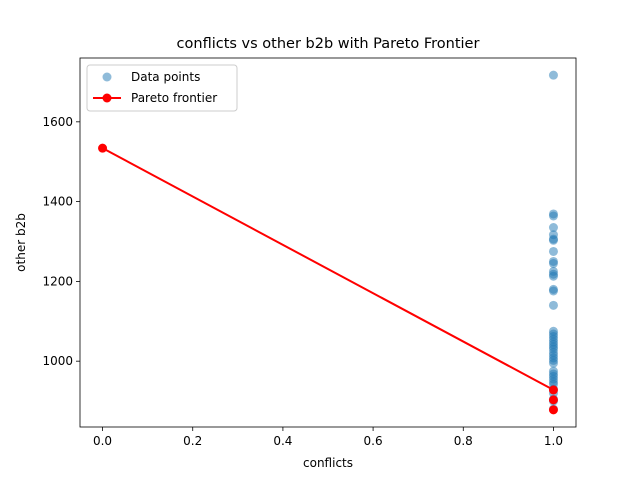 This screenshot has width=640, height=480. What do you see at coordinates (57, 122) in the screenshot?
I see `y-tick-label: 1600` at bounding box center [57, 122].